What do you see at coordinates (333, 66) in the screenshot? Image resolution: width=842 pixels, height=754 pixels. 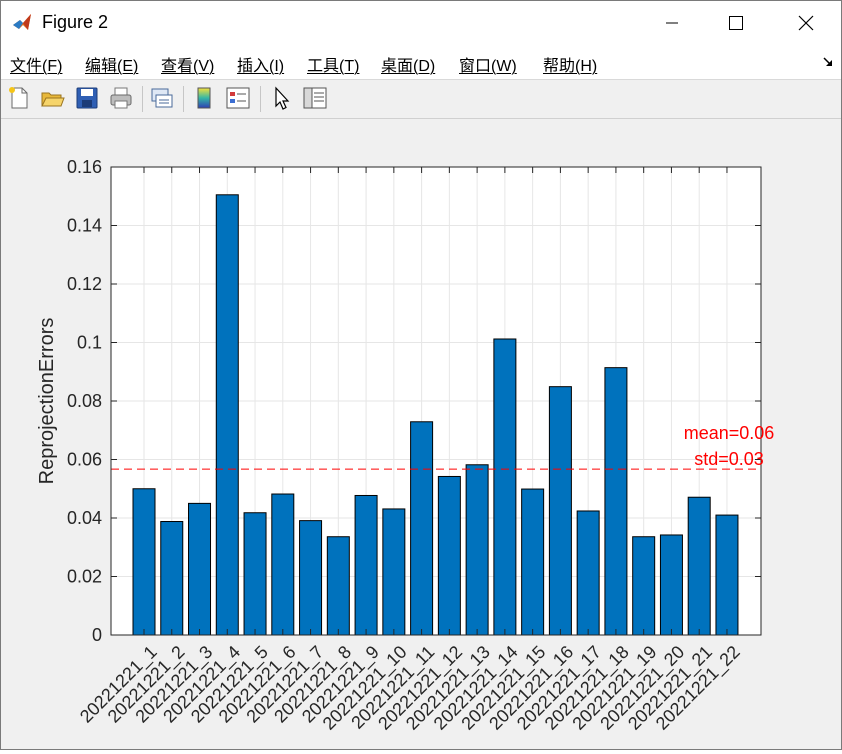 I see `menu-tools: 工具(T)` at bounding box center [333, 66].